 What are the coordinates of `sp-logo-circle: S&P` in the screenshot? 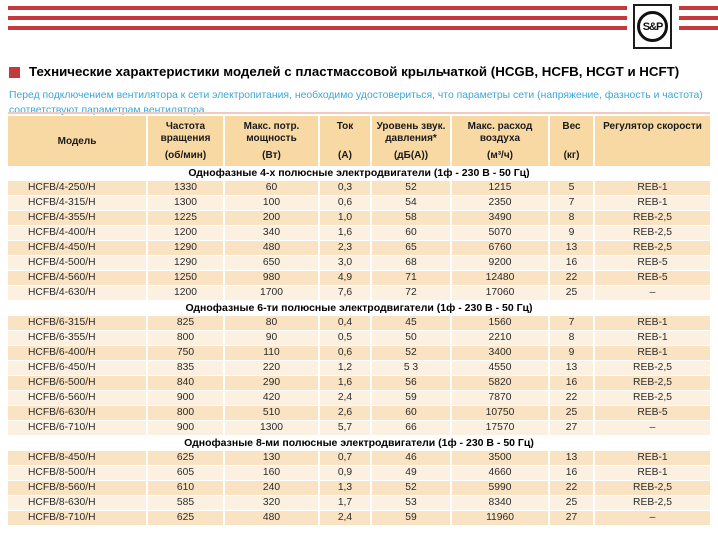 It's located at (652, 26).